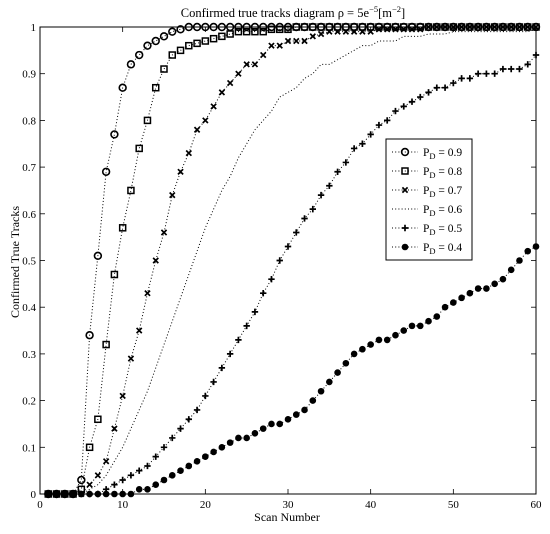  What do you see at coordinates (371, 505) in the screenshot?
I see `x-tick-label: 40` at bounding box center [371, 505].